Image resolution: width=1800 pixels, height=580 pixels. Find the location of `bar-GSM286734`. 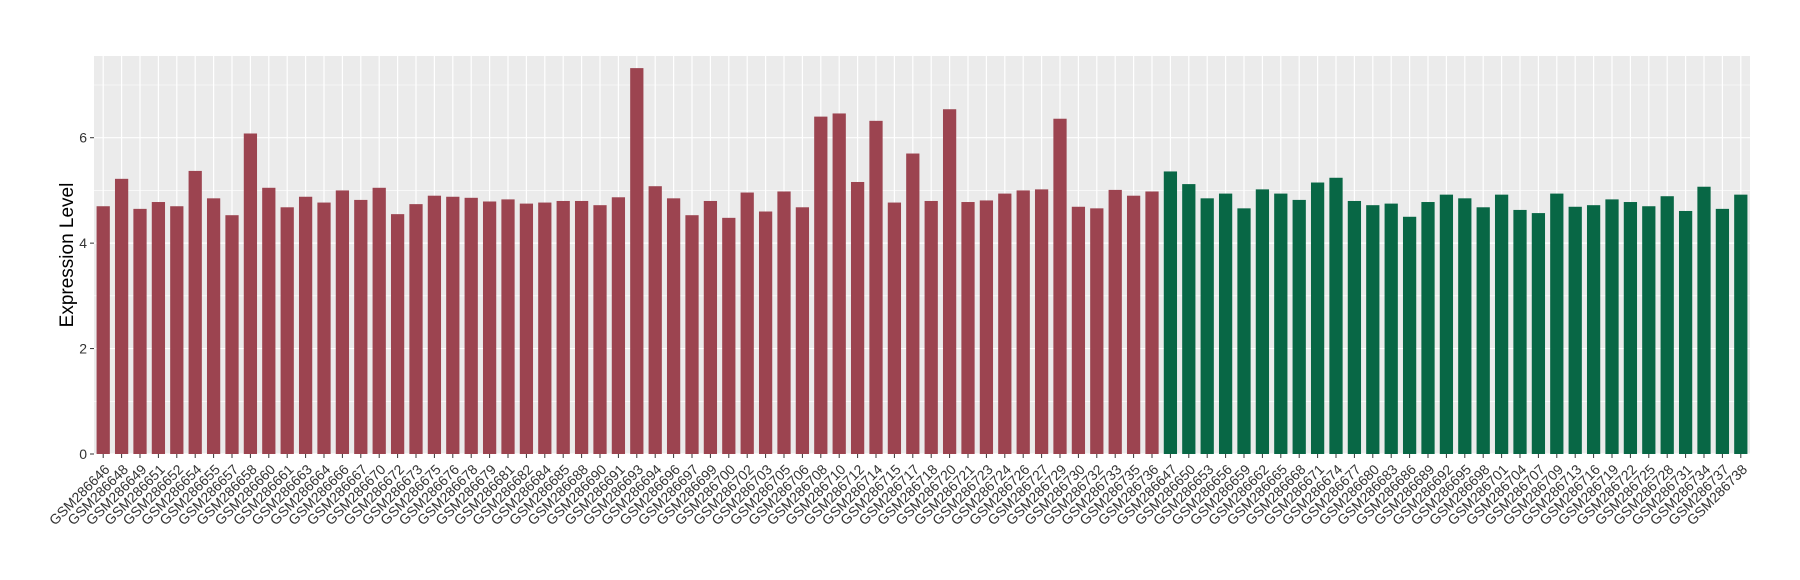

bar-GSM286734 is located at coordinates (1704, 320).